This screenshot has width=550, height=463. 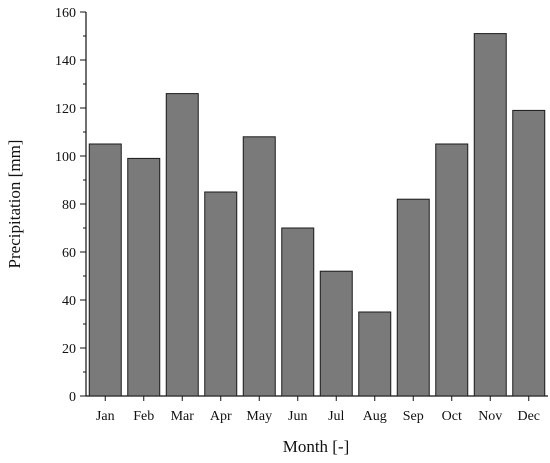 I want to click on y-tick-label: 20, so click(x=69, y=349).